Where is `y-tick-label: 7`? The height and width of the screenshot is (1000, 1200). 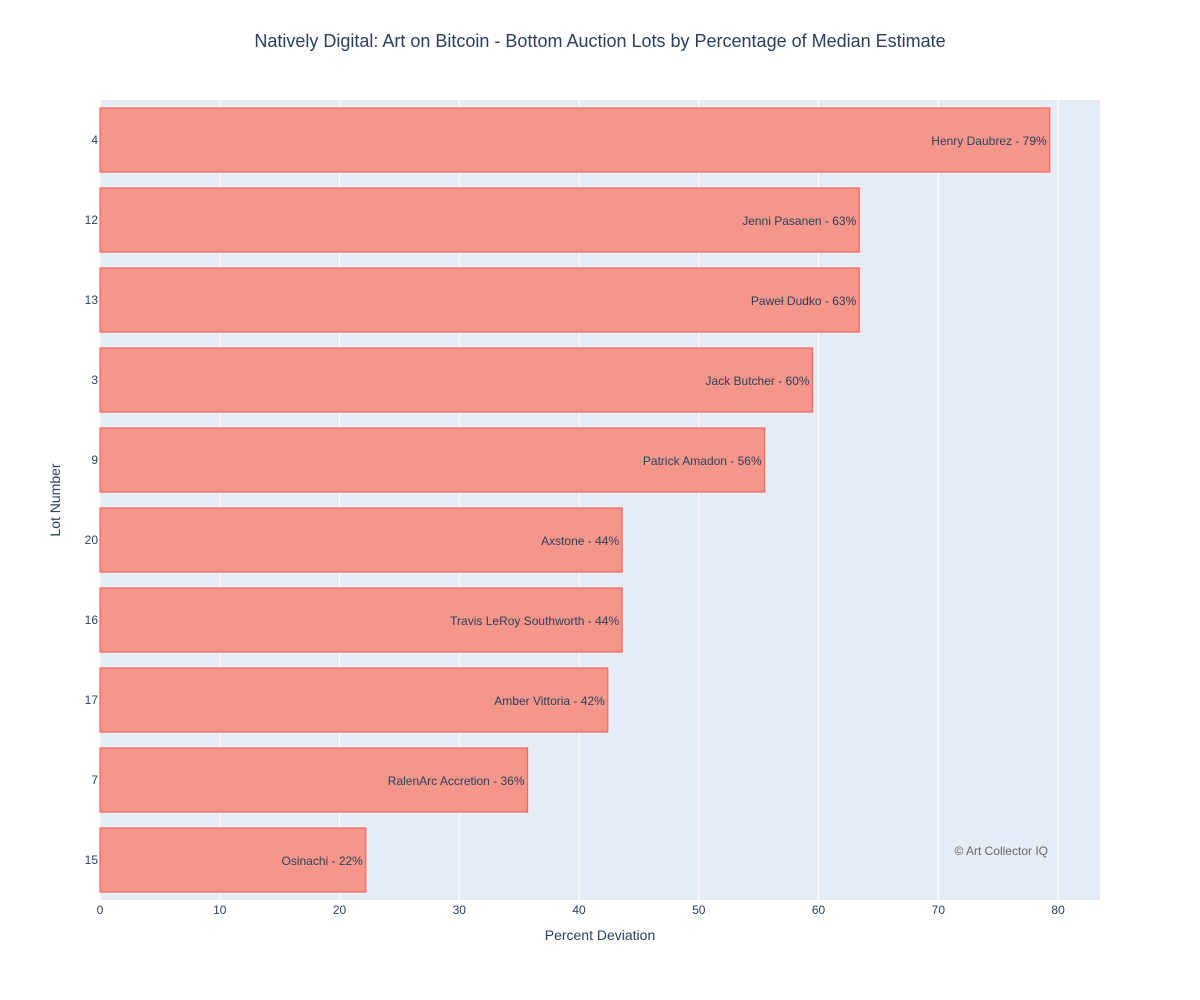 y-tick-label: 7 is located at coordinates (94, 780).